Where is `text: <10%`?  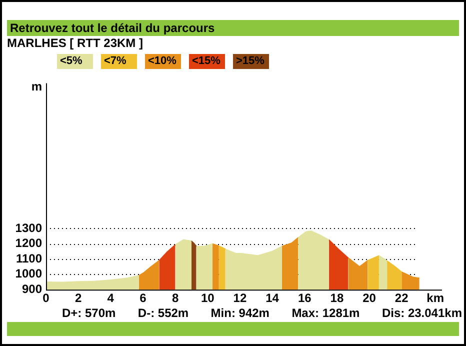
text: <10% is located at coordinates (163, 61).